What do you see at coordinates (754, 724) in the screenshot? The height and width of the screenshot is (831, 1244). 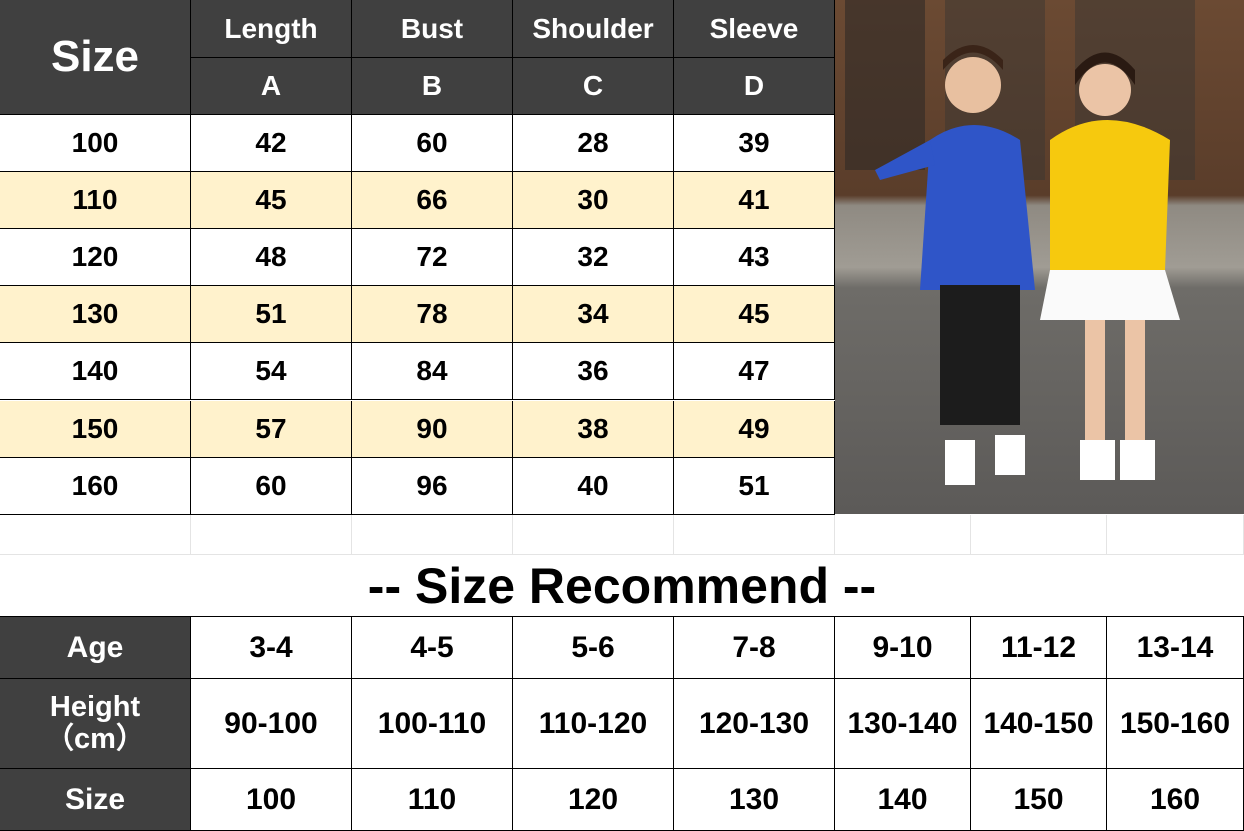 I see `height-cell: 120-130` at bounding box center [754, 724].